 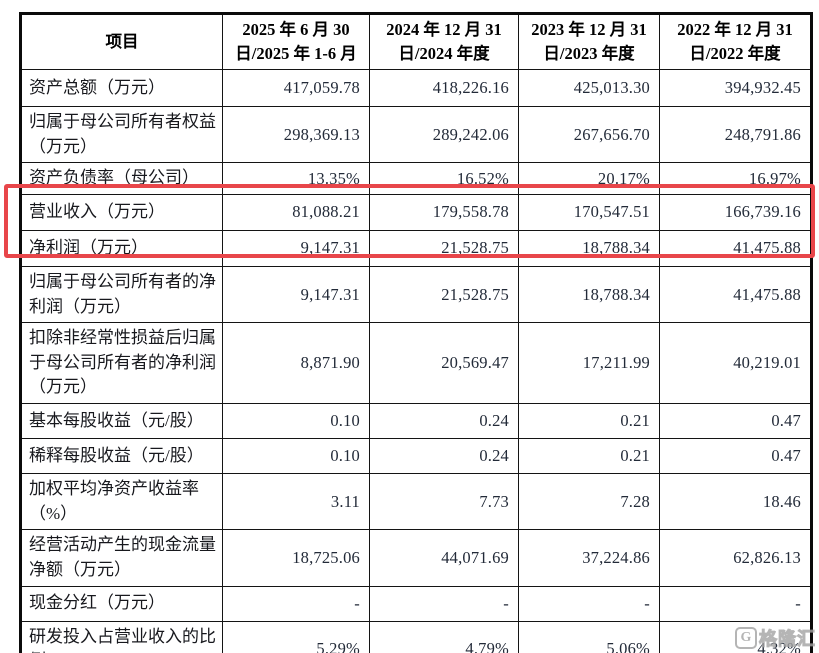 I want to click on value-cell: 248,791.86, so click(x=735, y=134).